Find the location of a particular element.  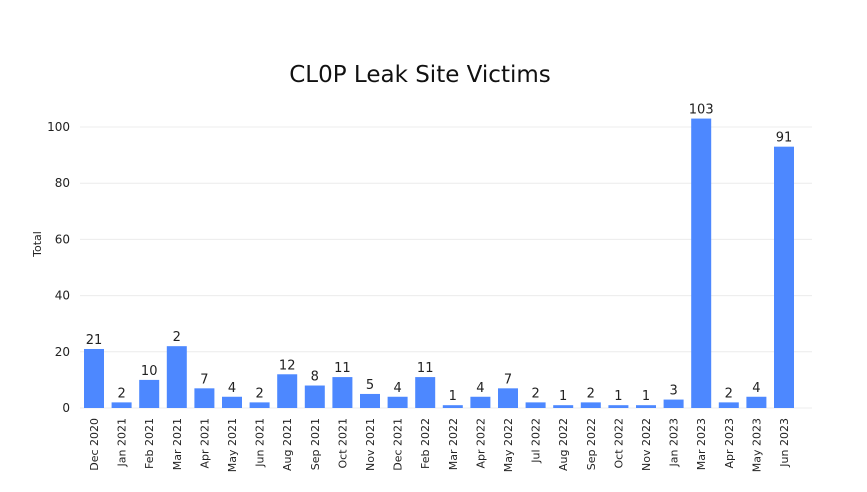

x-tick-label: Jun 2023 is located at coordinates (784, 443).